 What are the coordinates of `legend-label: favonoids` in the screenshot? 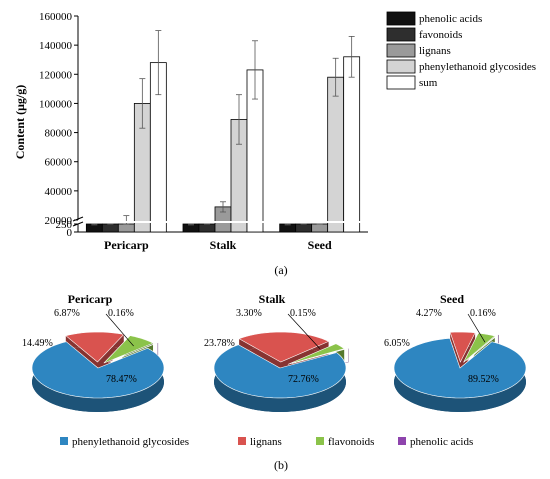 It's located at (440, 35).